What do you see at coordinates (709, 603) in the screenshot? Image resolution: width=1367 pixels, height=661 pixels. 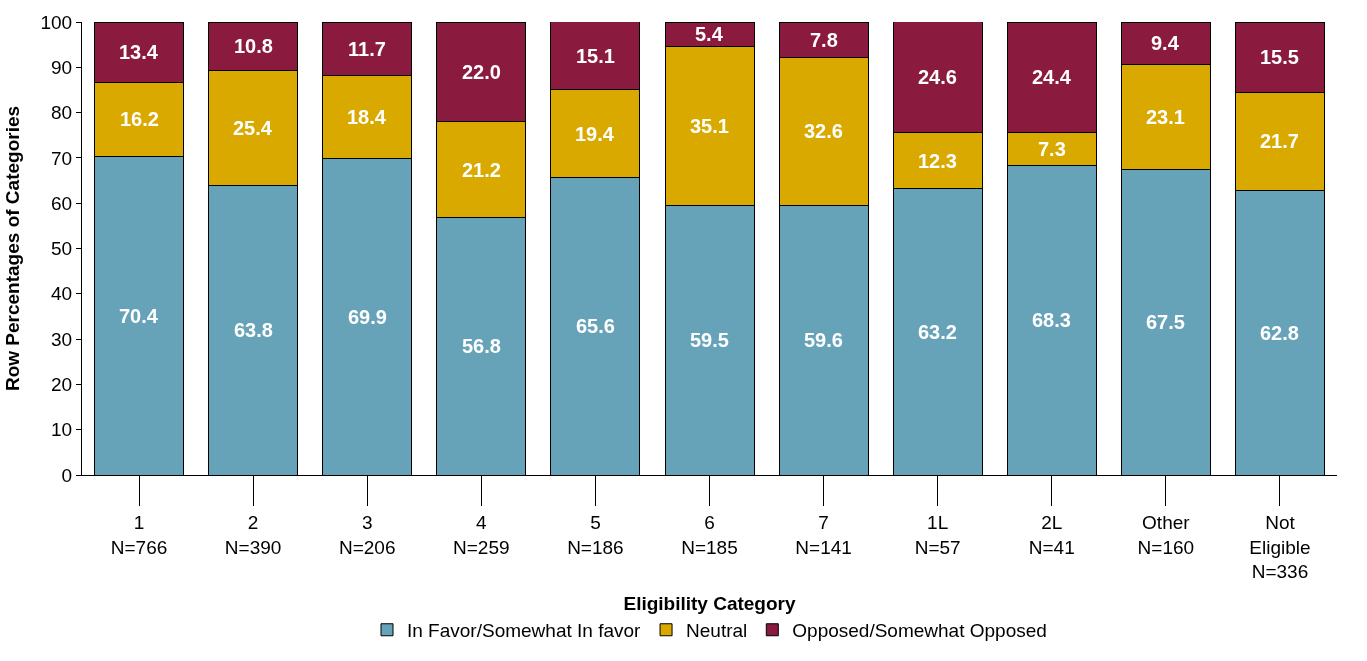 I see `x-axis-title: Eligibility Category` at bounding box center [709, 603].